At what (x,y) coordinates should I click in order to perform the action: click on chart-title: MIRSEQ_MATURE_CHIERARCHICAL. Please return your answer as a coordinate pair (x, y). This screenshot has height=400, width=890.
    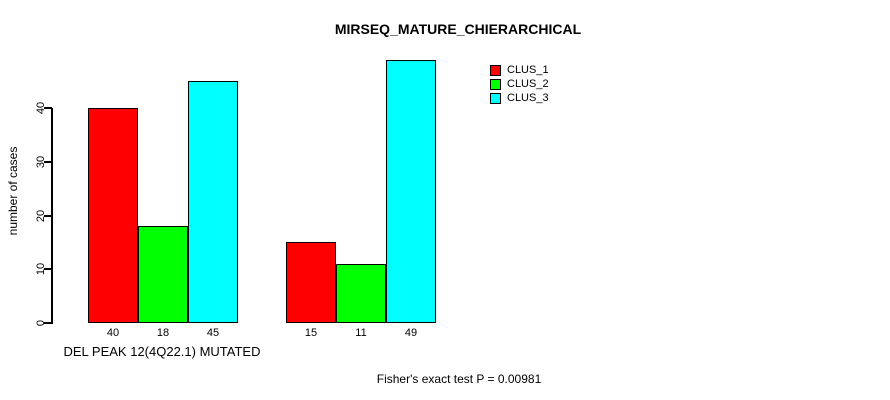
    Looking at the image, I should click on (458, 29).